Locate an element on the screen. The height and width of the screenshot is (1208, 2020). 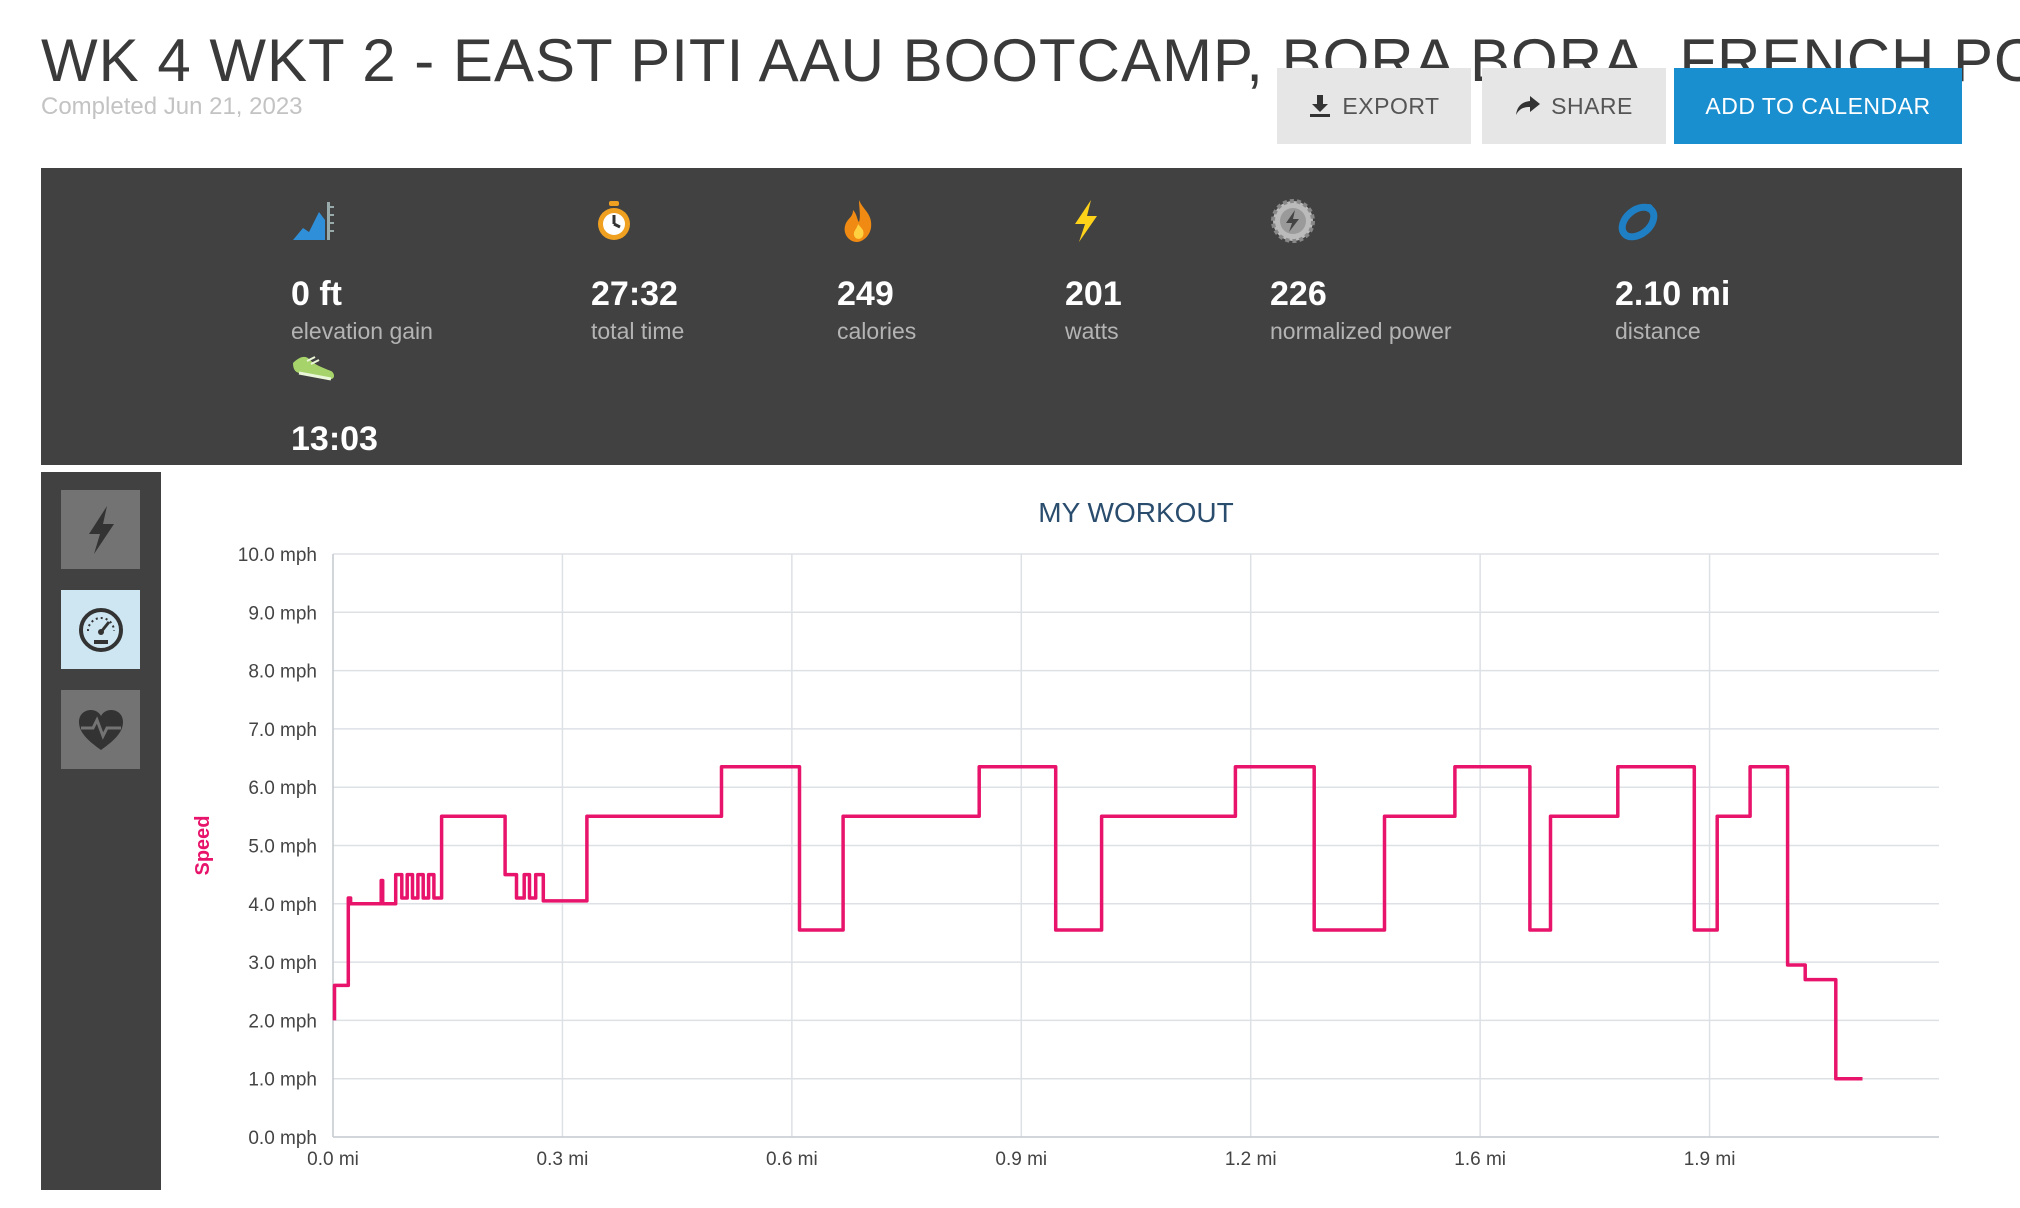
x-tick-label: 0.9 mi is located at coordinates (1021, 1159).